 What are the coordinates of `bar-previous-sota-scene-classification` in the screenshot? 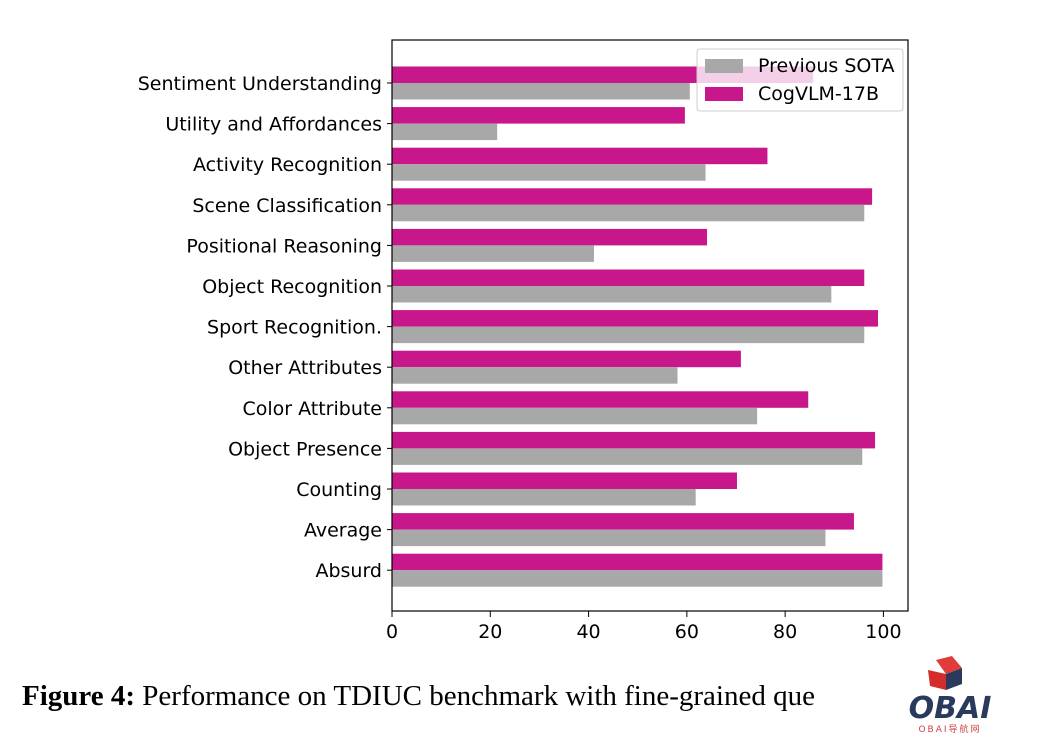 It's located at (628, 213).